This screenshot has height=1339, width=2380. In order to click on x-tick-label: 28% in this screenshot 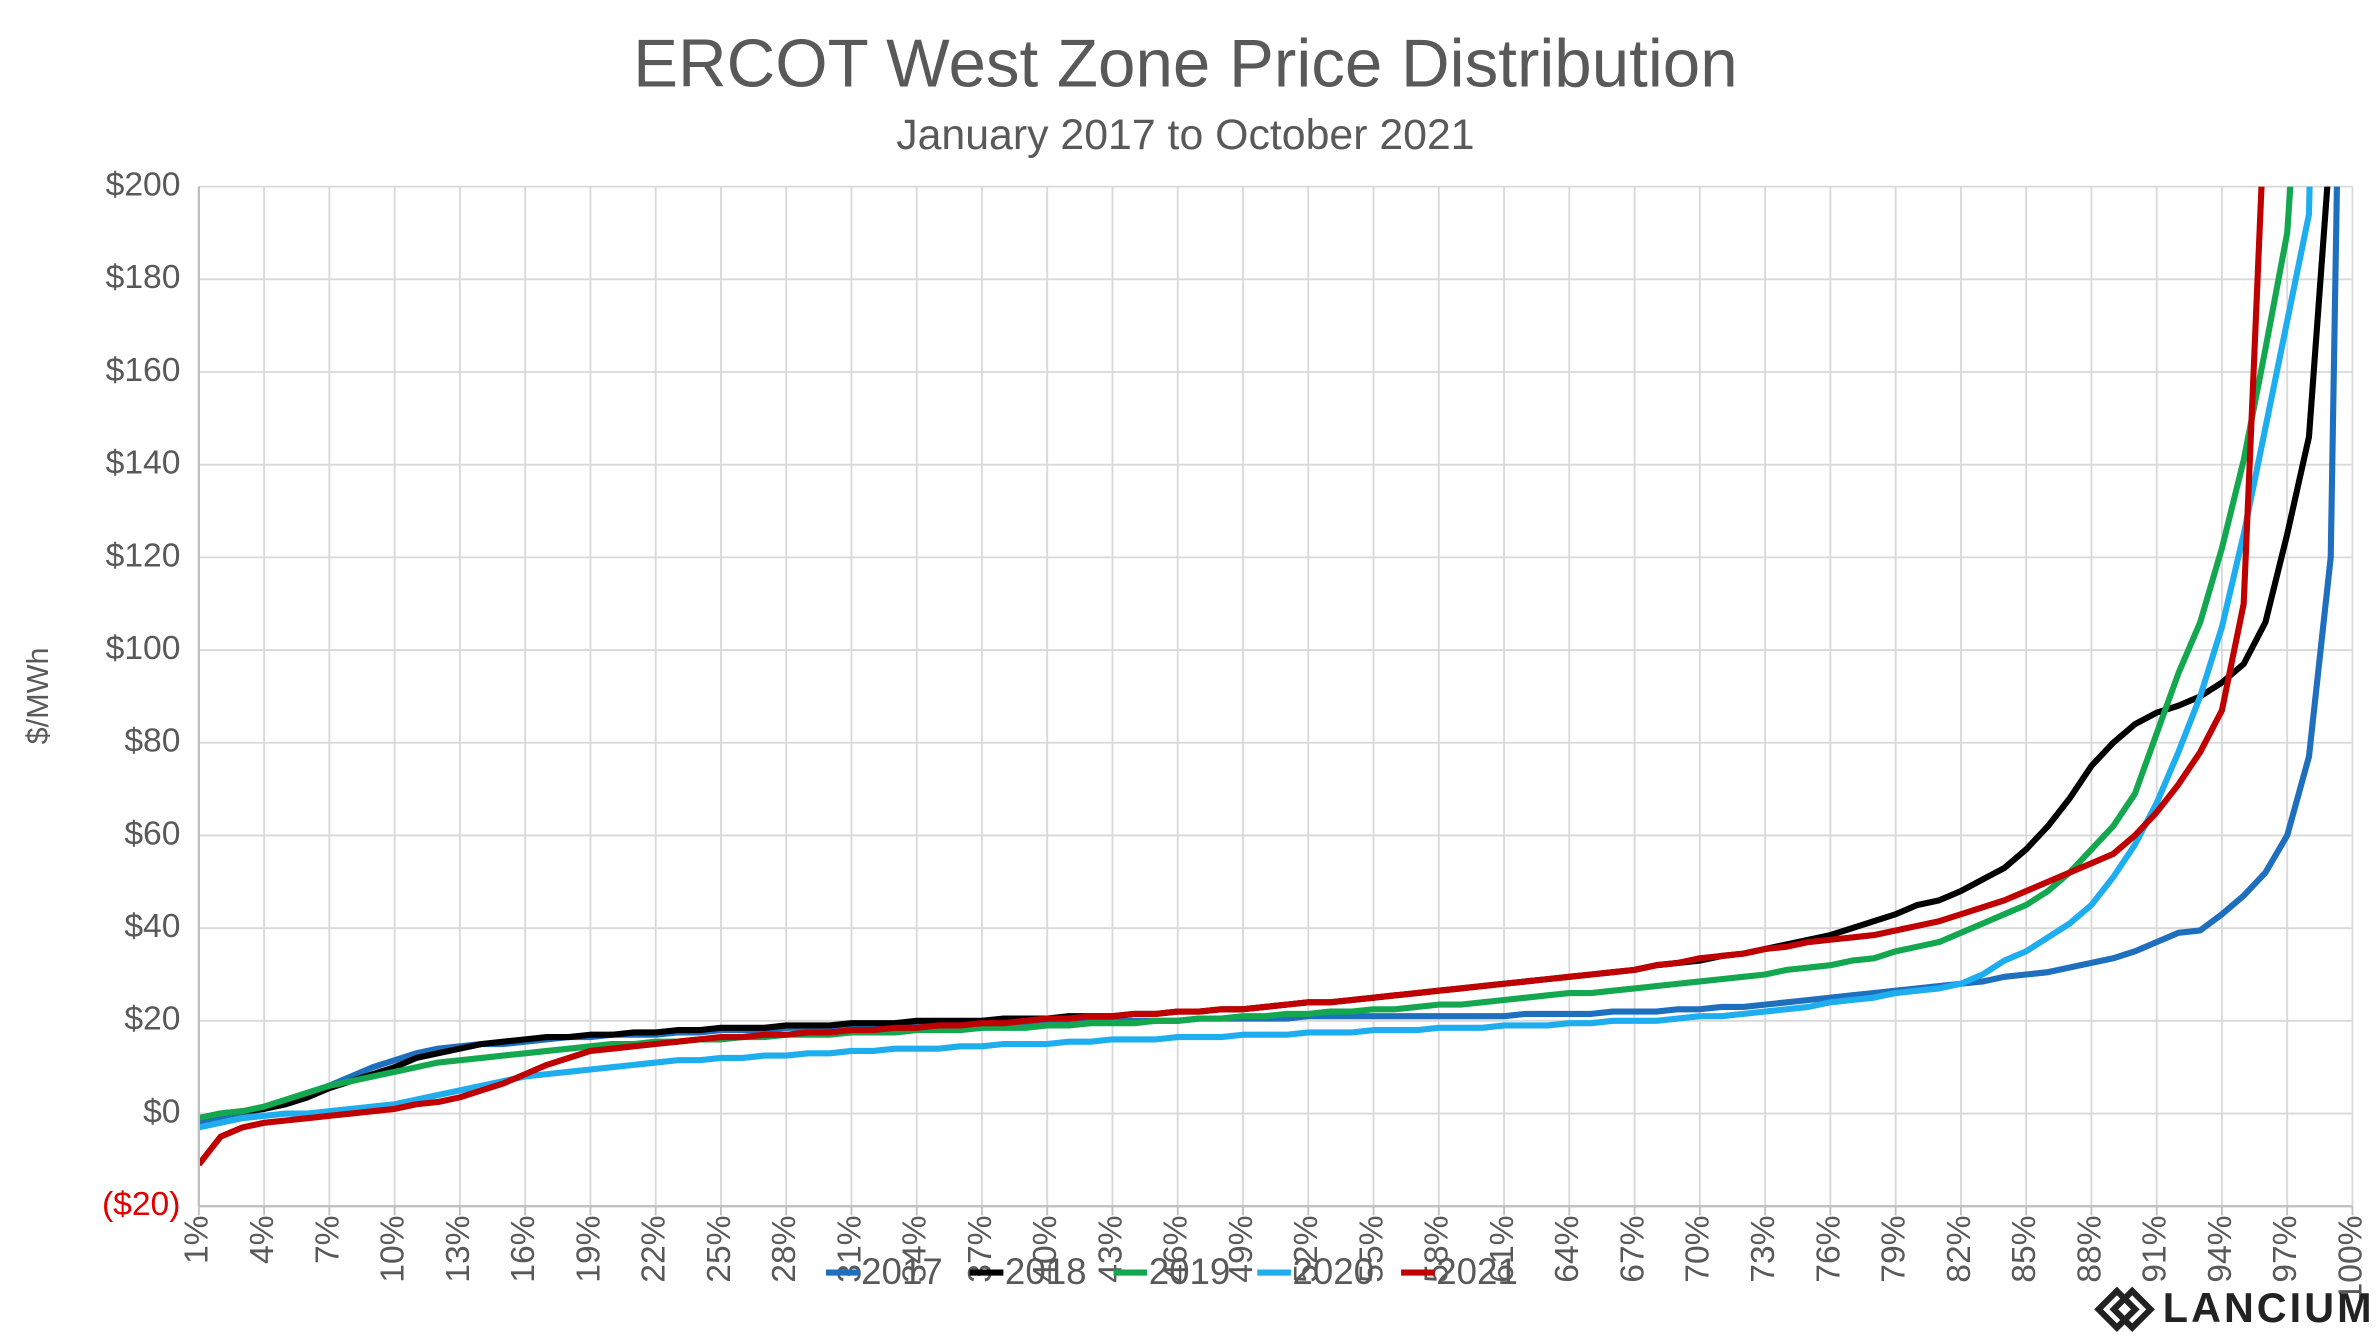, I will do `click(784, 1248)`.